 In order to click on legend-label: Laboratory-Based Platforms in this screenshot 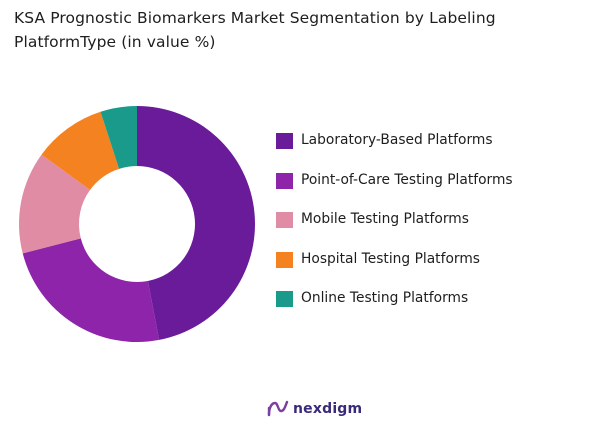, I will do `click(397, 140)`.